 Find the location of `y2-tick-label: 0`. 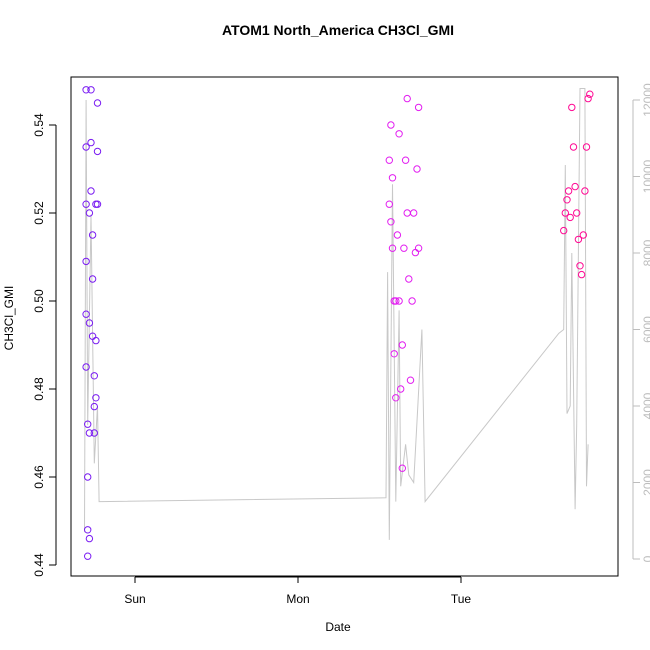

y2-tick-label: 0 is located at coordinates (645, 558).